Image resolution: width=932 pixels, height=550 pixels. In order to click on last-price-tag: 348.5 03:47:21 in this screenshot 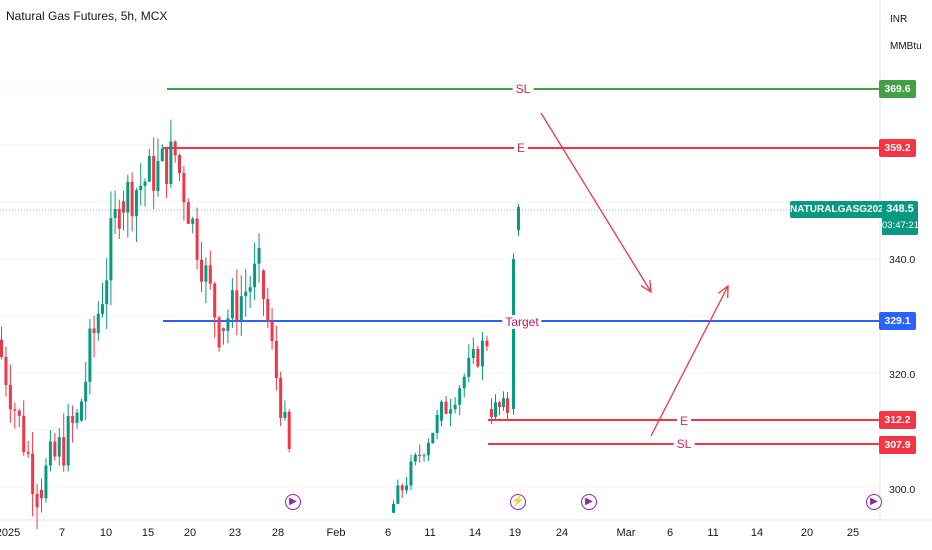, I will do `click(900, 218)`.